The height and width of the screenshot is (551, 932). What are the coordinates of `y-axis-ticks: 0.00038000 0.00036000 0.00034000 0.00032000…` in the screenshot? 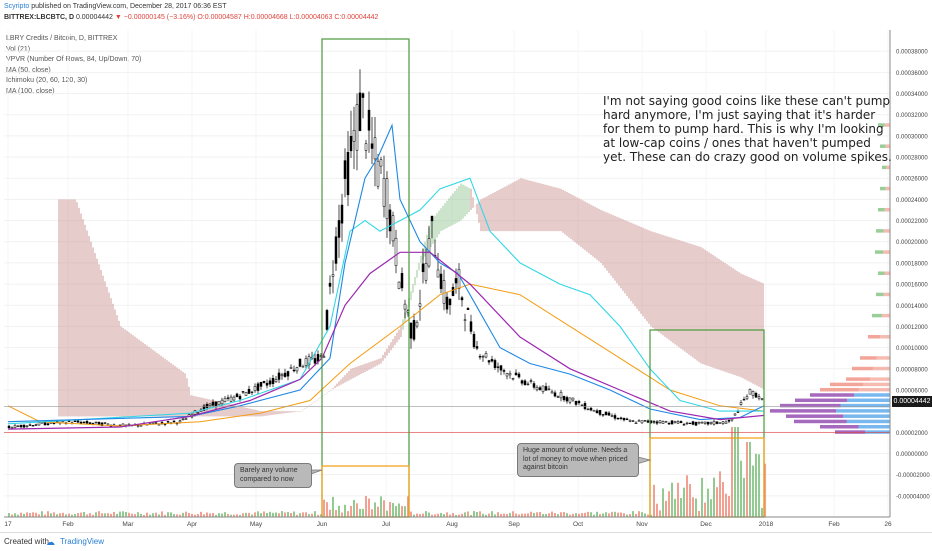 It's located at (913, 275).